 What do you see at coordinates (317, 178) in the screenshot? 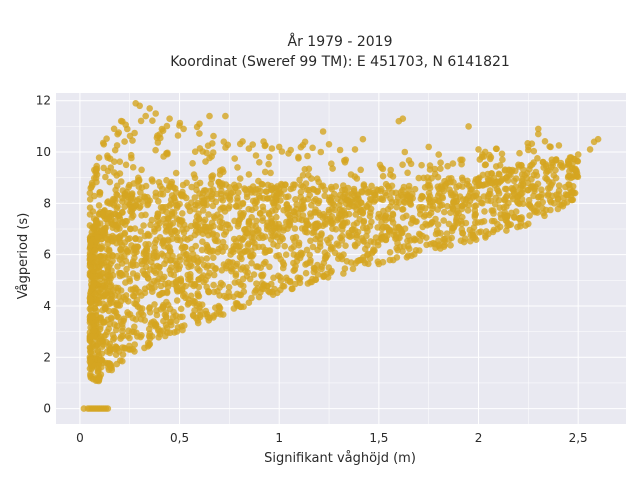
I see `scatter-point-2044` at bounding box center [317, 178].